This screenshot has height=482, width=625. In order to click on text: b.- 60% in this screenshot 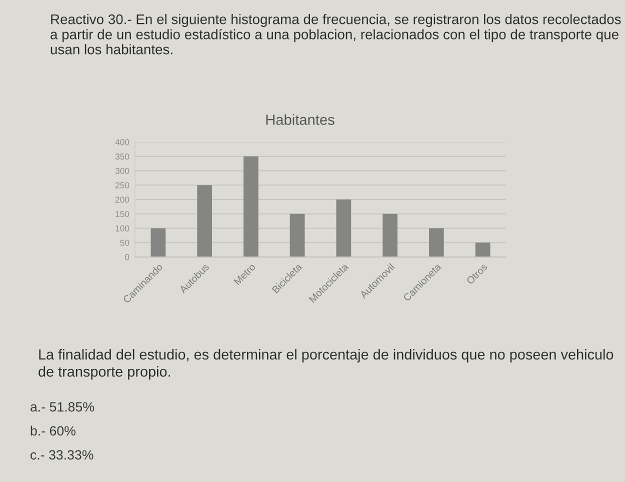, I will do `click(53, 431)`.